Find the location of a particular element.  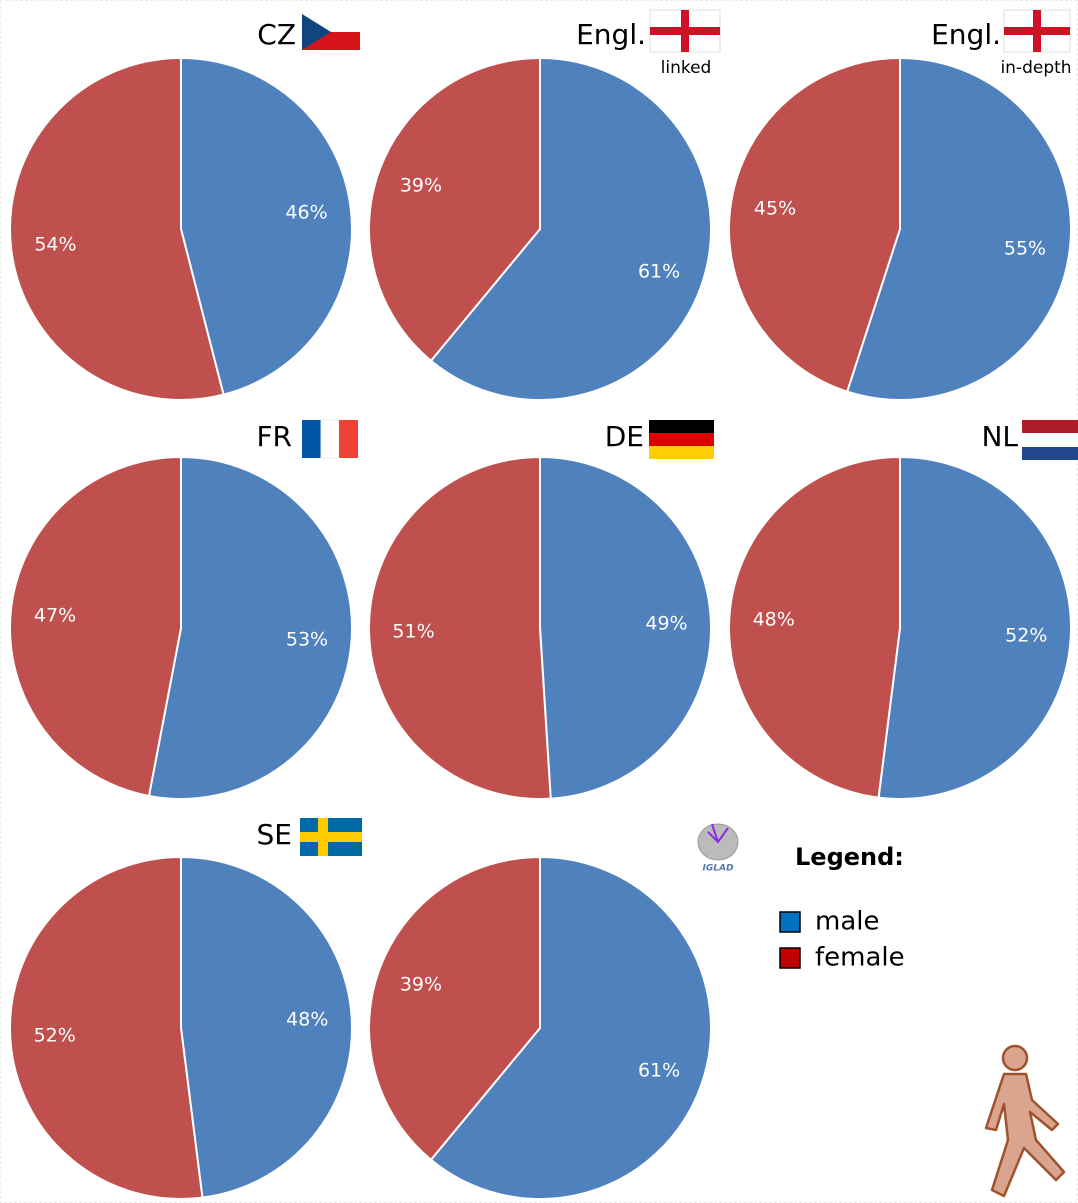

flag-se is located at coordinates (331, 837).